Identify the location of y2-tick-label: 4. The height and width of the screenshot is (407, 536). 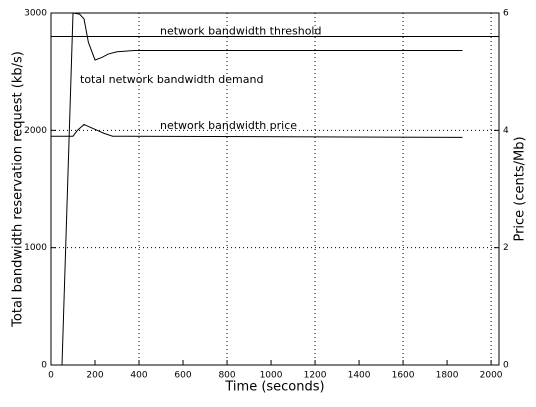
(506, 131).